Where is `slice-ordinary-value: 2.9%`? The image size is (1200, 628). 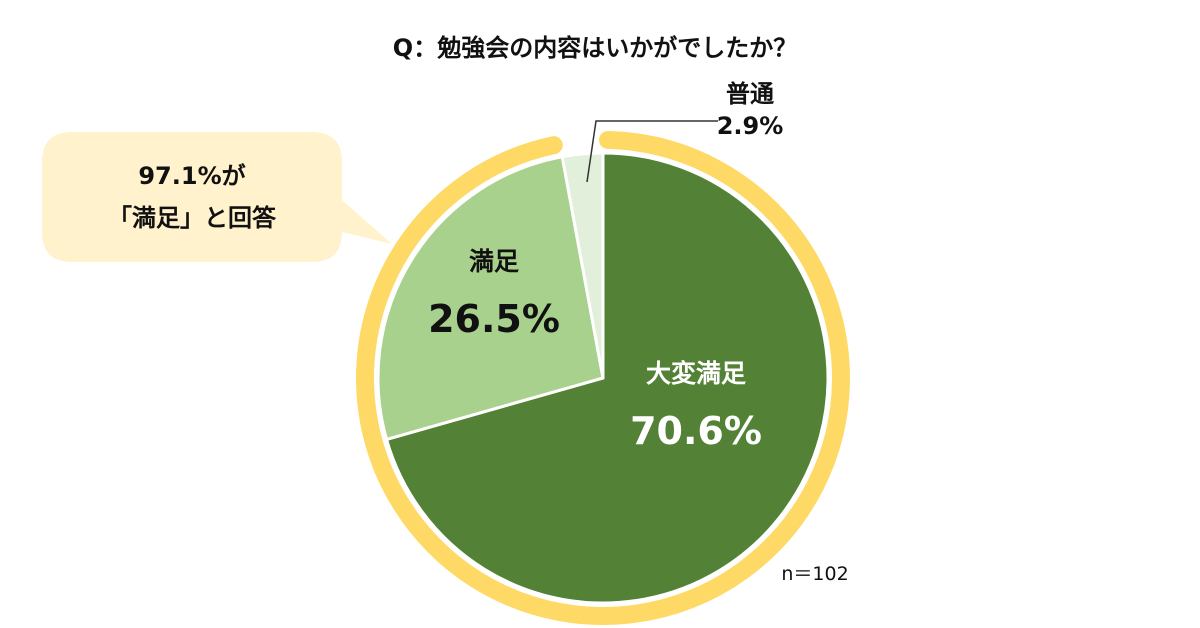
slice-ordinary-value: 2.9% is located at coordinates (750, 126).